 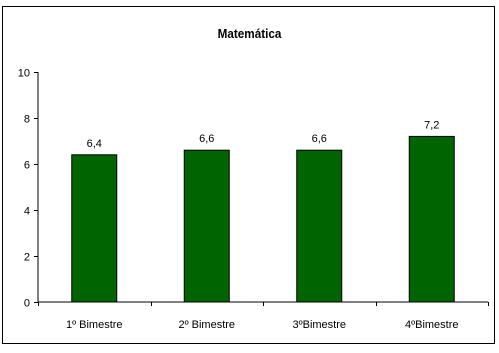 I want to click on data-label: 7,2, so click(x=431, y=125).